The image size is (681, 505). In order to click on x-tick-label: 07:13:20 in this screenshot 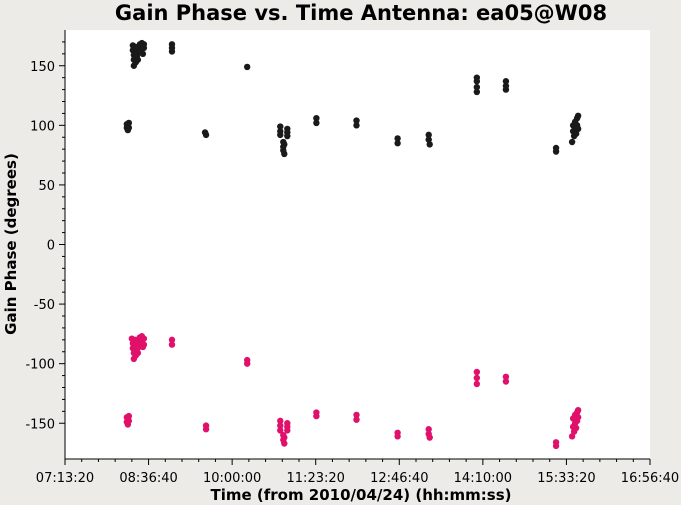, I will do `click(65, 478)`.